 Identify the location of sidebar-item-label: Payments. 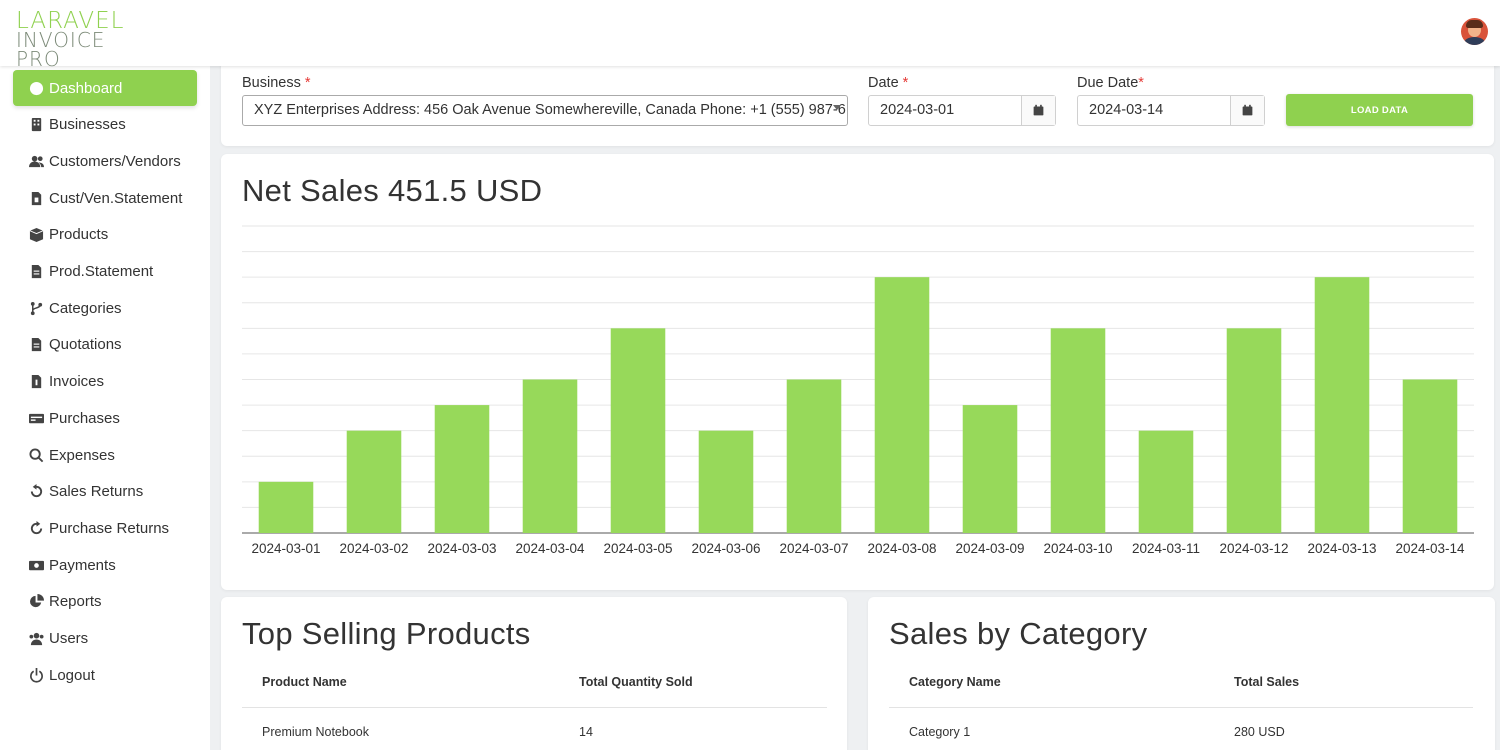
(82, 565).